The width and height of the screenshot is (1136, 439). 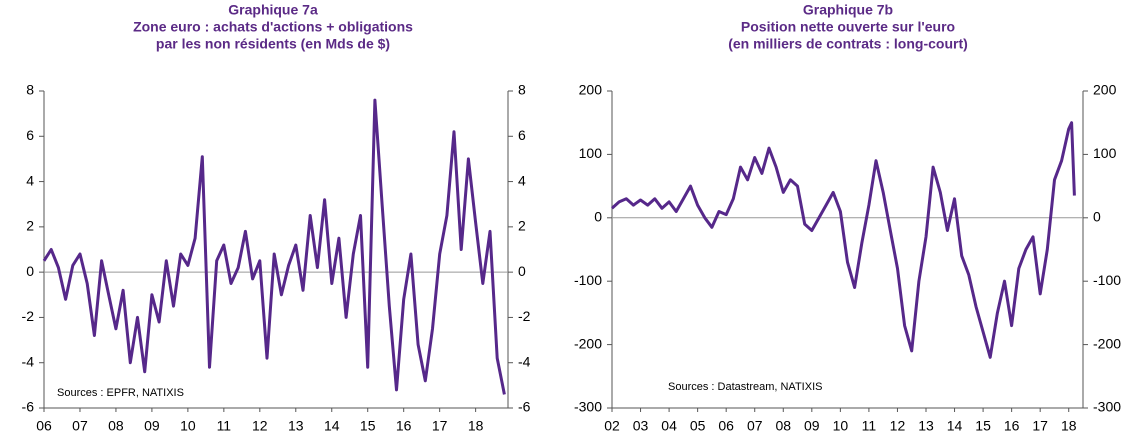 I want to click on chart-title: Graphique 7b, so click(x=848, y=10).